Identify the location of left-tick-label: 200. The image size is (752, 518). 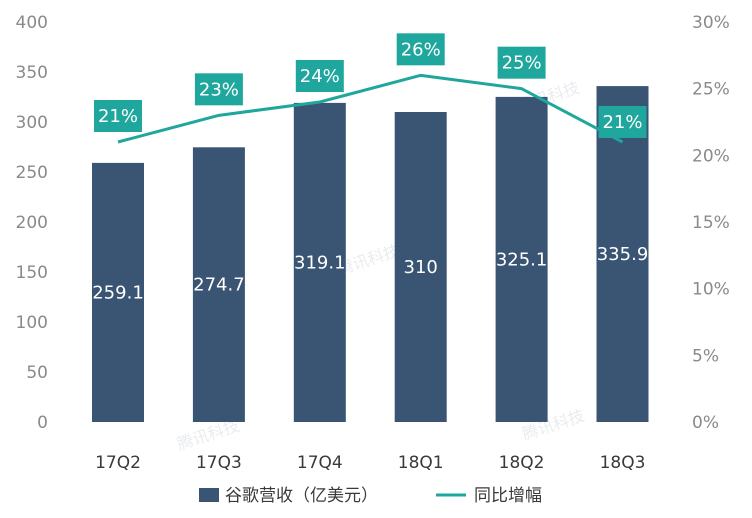
(32, 223).